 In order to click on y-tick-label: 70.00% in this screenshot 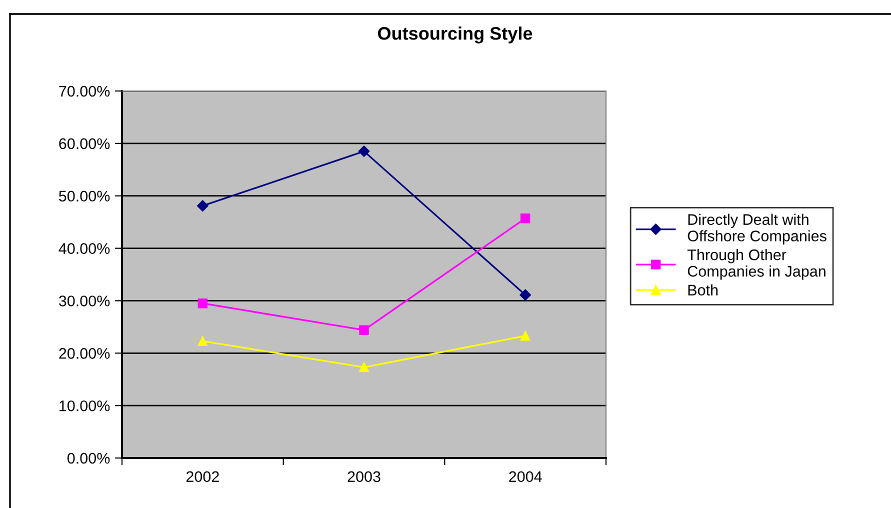, I will do `click(84, 91)`.